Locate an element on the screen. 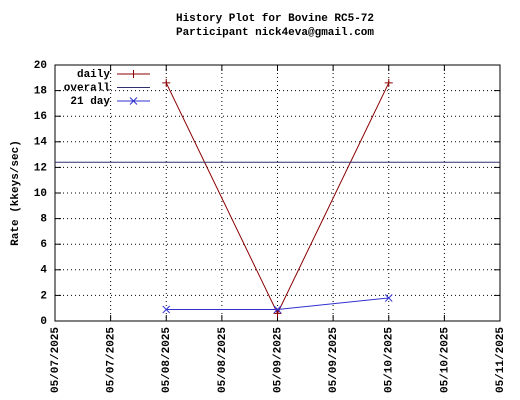 Image resolution: width=520 pixels, height=400 pixels. y-tick-label: 16 is located at coordinates (40, 117).